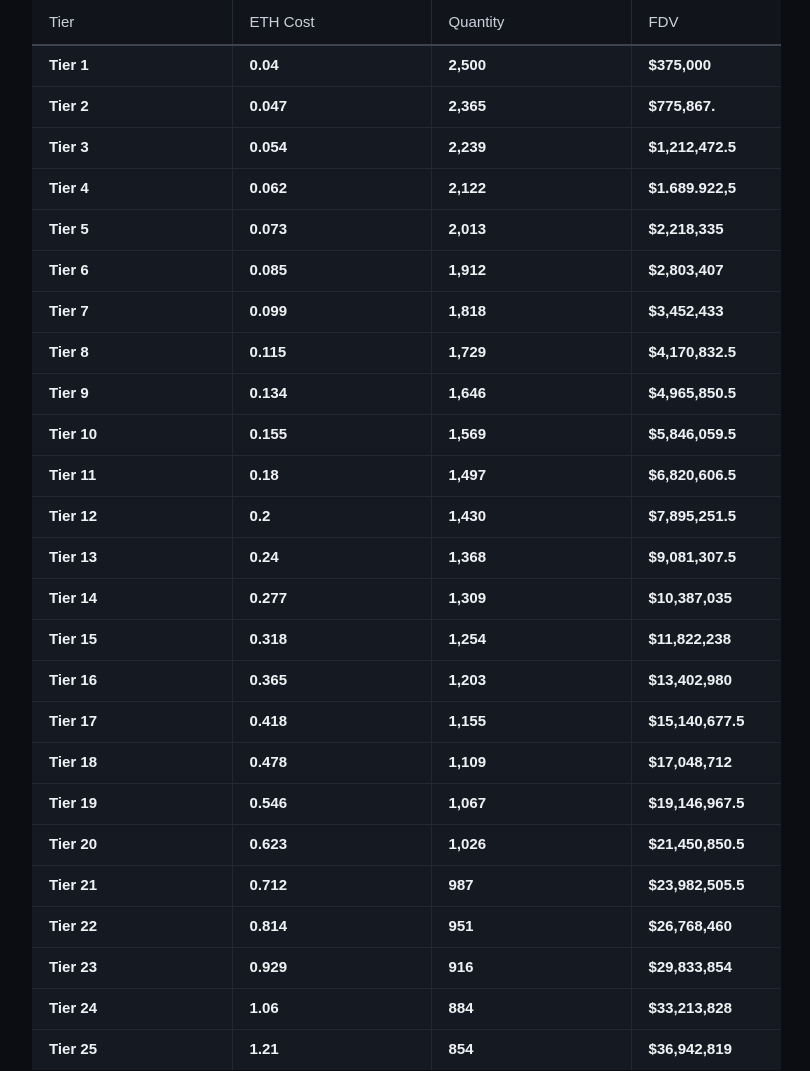 This screenshot has width=810, height=1071. I want to click on cell-eth-cost: 0.047, so click(332, 107).